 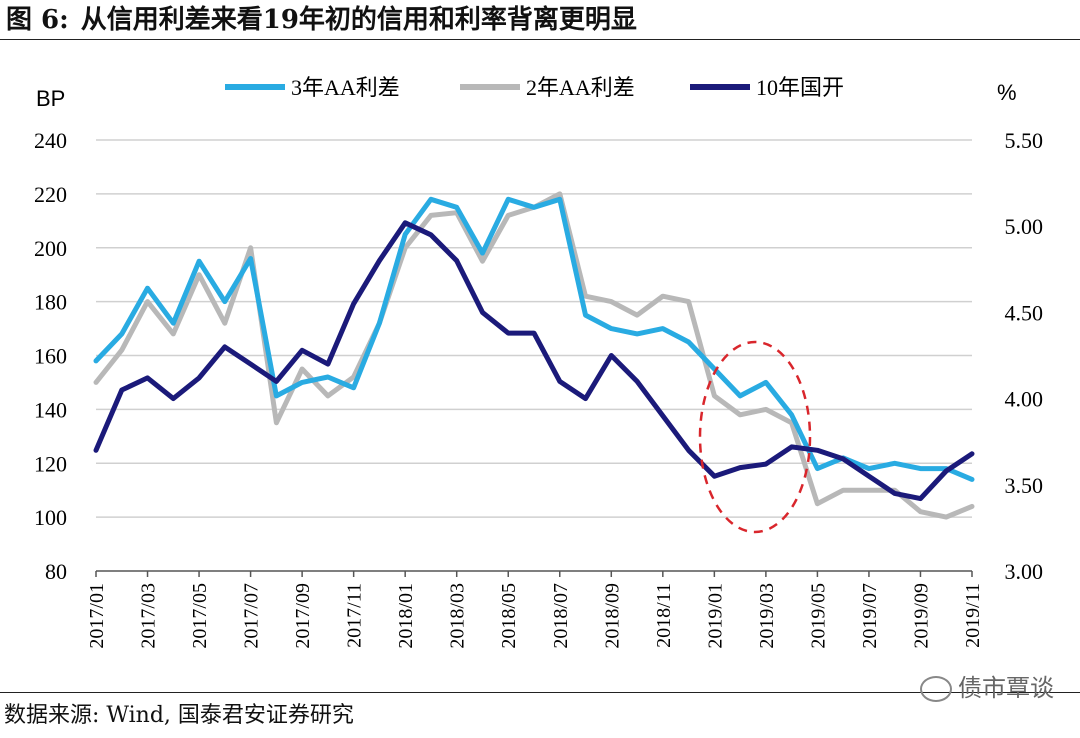 What do you see at coordinates (973, 615) in the screenshot?
I see `x-tick-label: 2019/11` at bounding box center [973, 615].